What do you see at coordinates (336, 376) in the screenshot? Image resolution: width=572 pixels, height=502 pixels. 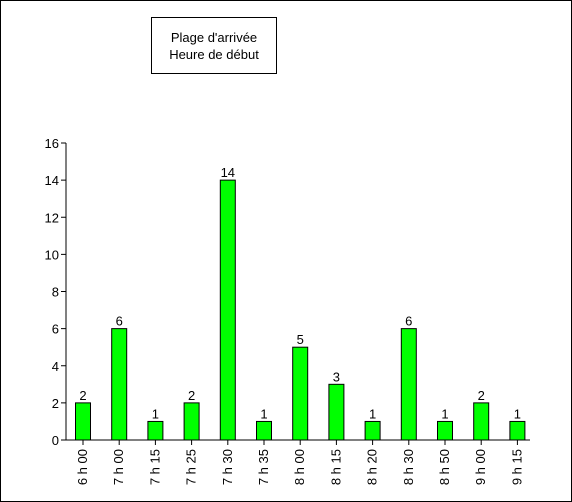 I see `bar-value-label: 3` at bounding box center [336, 376].